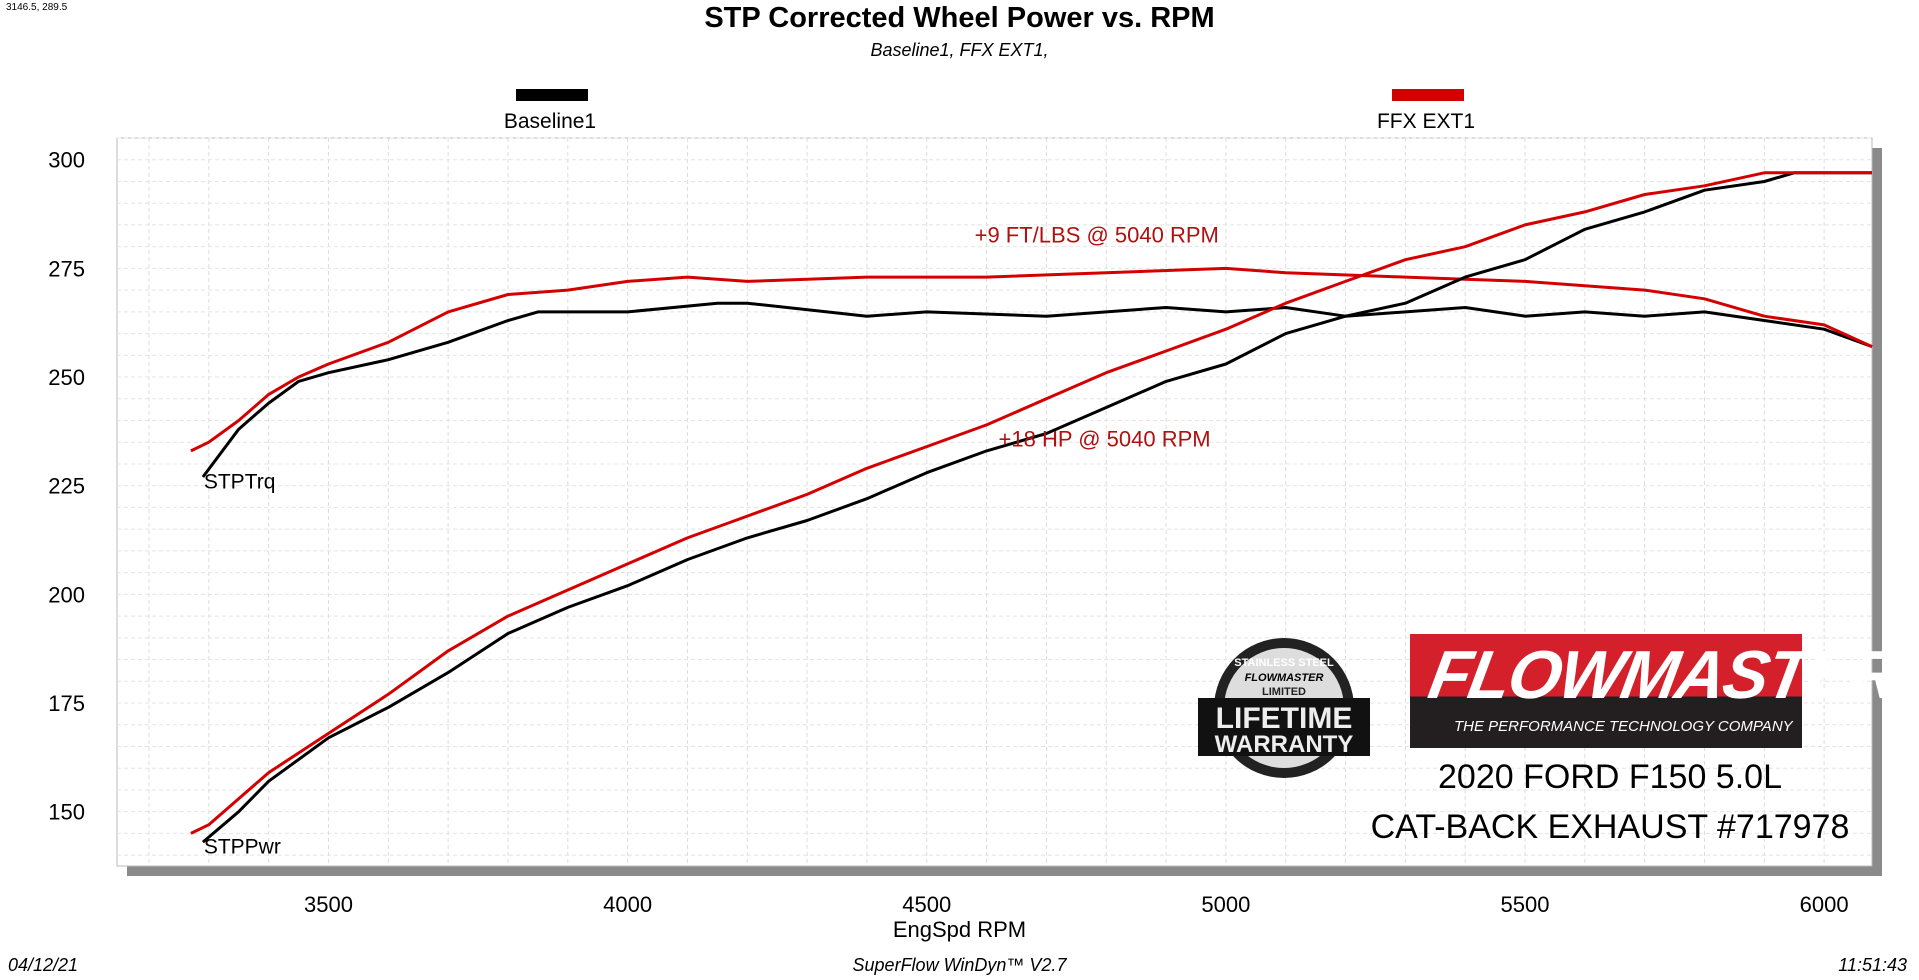 The width and height of the screenshot is (1919, 980). Describe the element at coordinates (66, 160) in the screenshot. I see `y-tick-label: 300` at that location.